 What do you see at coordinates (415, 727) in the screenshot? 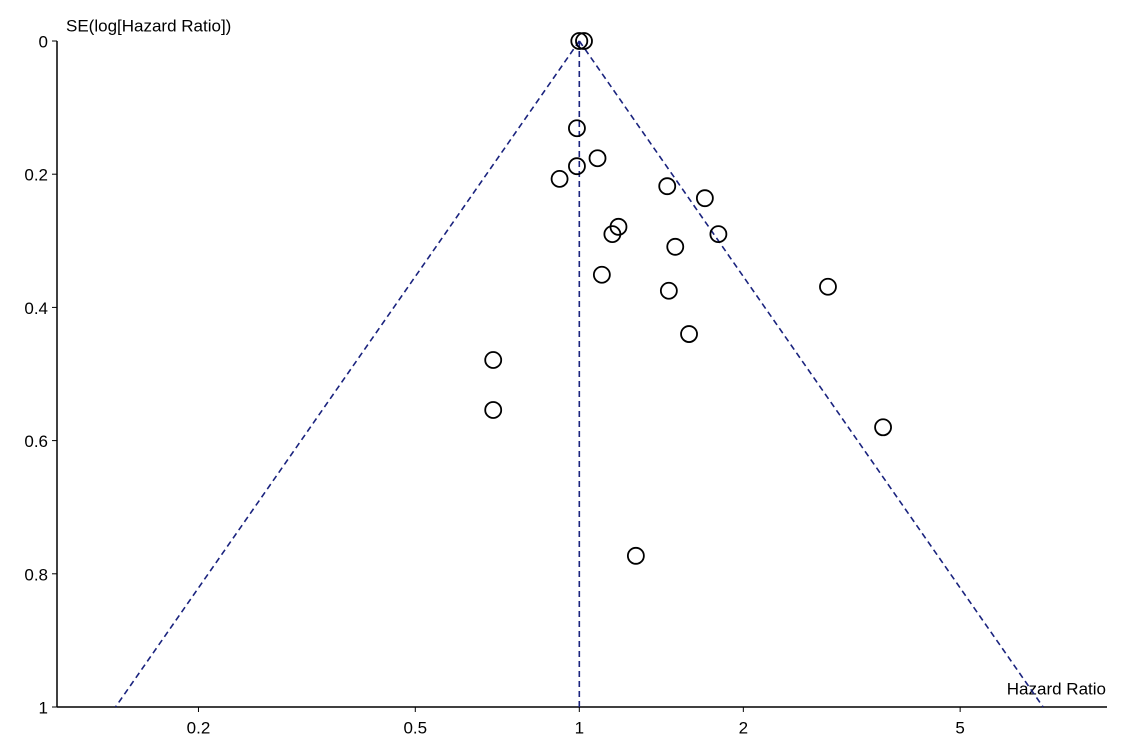
I see `x-tick-label: 0.5` at bounding box center [415, 727].